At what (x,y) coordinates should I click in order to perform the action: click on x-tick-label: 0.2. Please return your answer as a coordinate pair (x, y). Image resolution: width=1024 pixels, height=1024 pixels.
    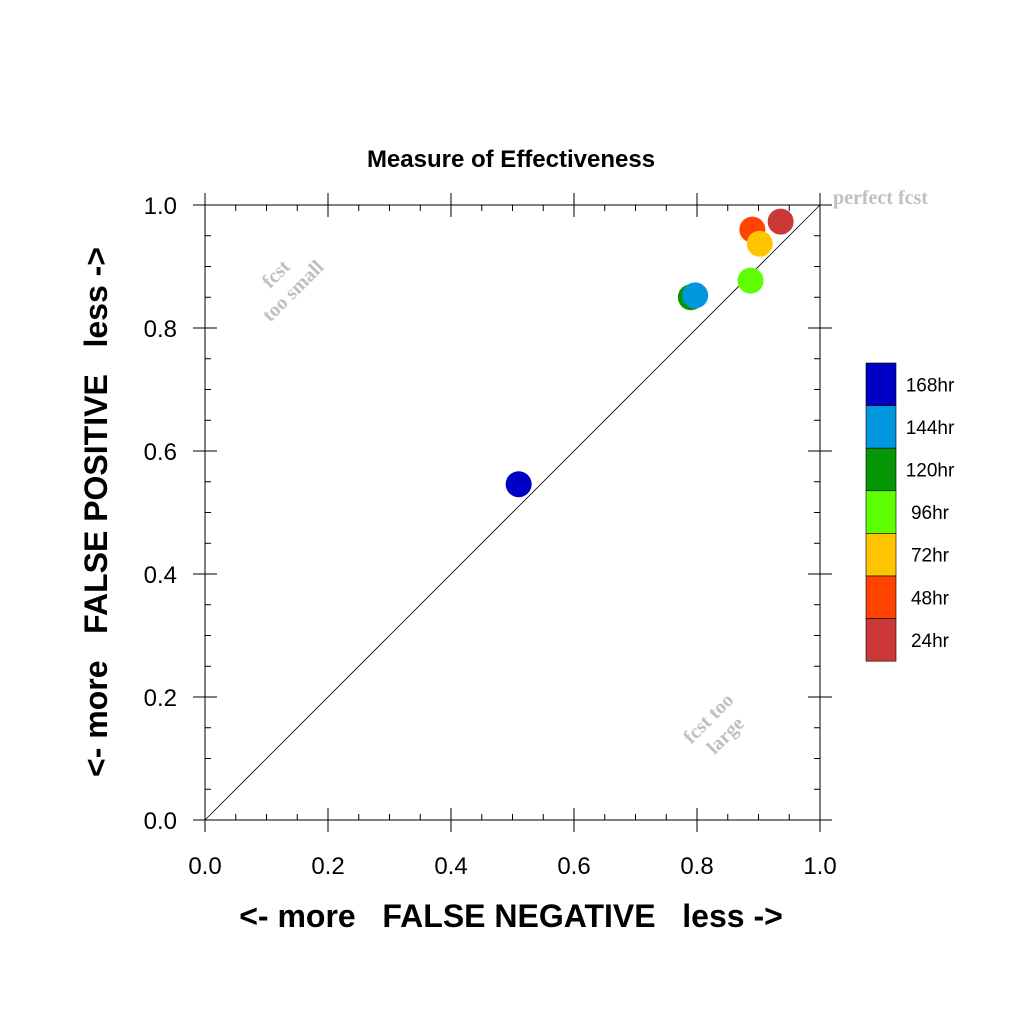
    Looking at the image, I should click on (327, 866).